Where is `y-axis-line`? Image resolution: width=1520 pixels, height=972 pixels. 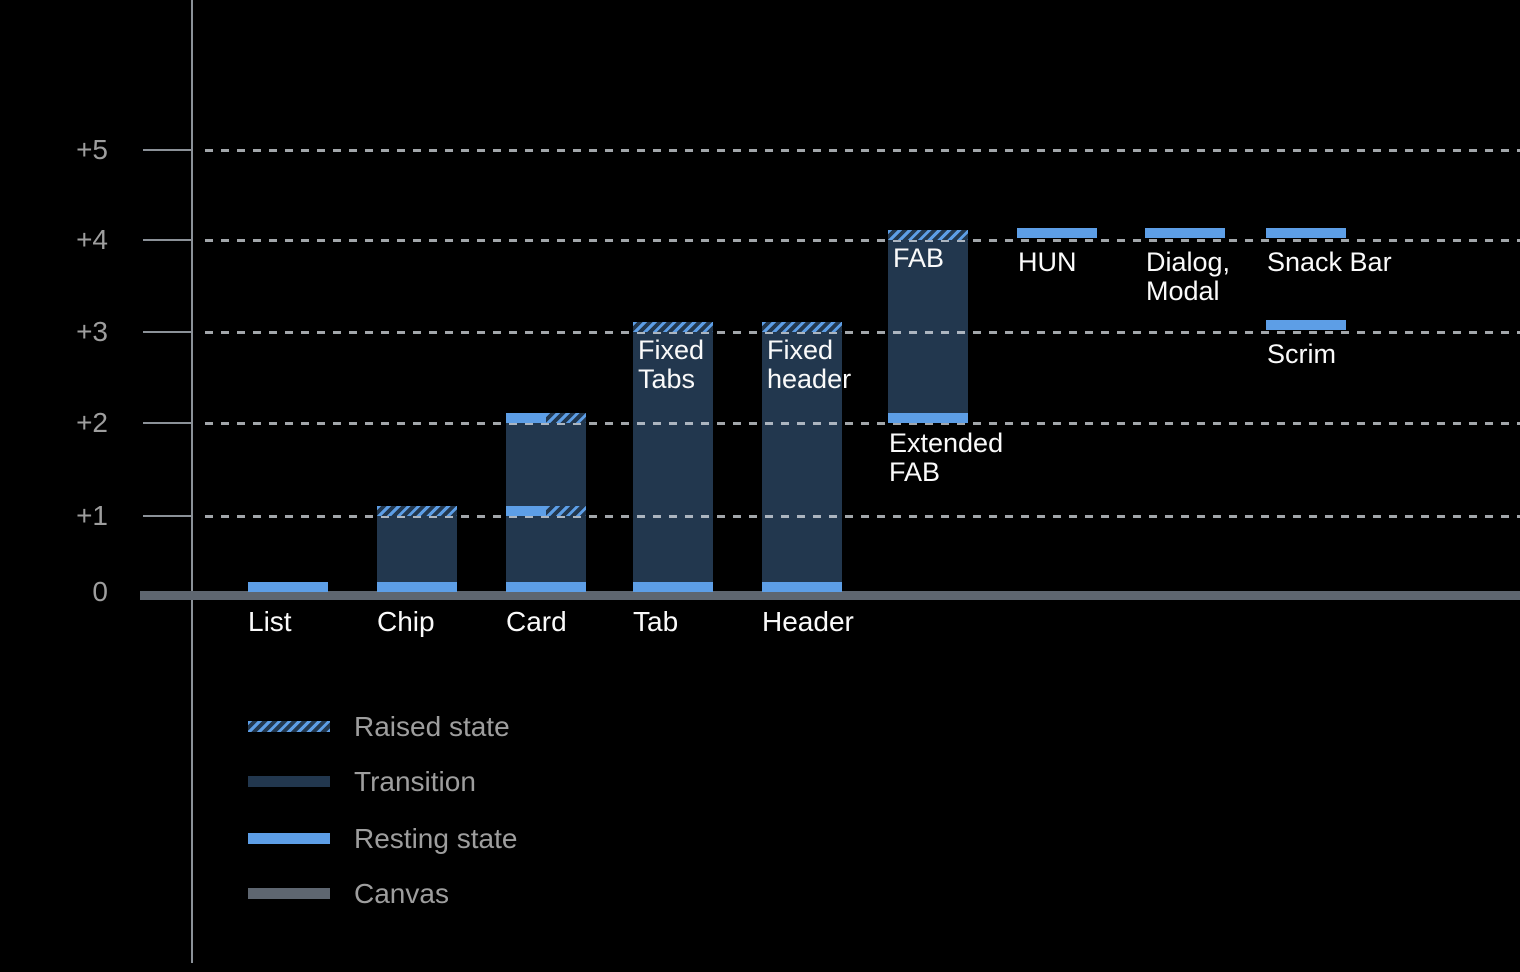
y-axis-line is located at coordinates (192, 481).